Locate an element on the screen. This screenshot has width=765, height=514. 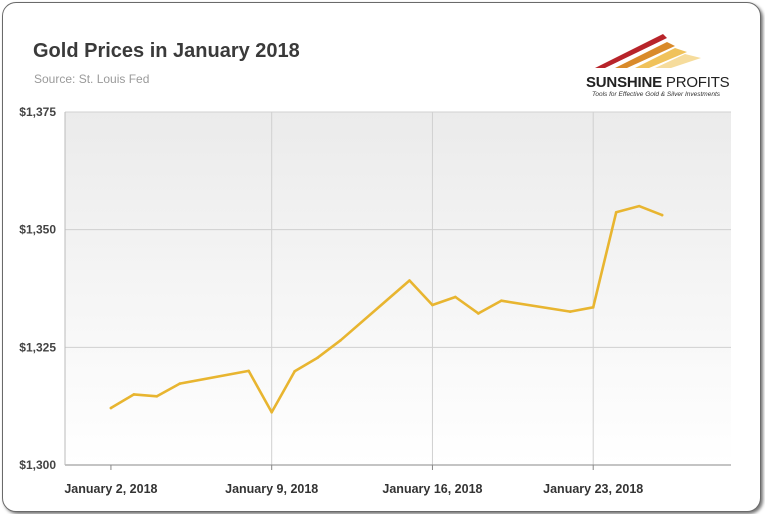
x-tick-label: January 16, 2018 is located at coordinates (432, 489).